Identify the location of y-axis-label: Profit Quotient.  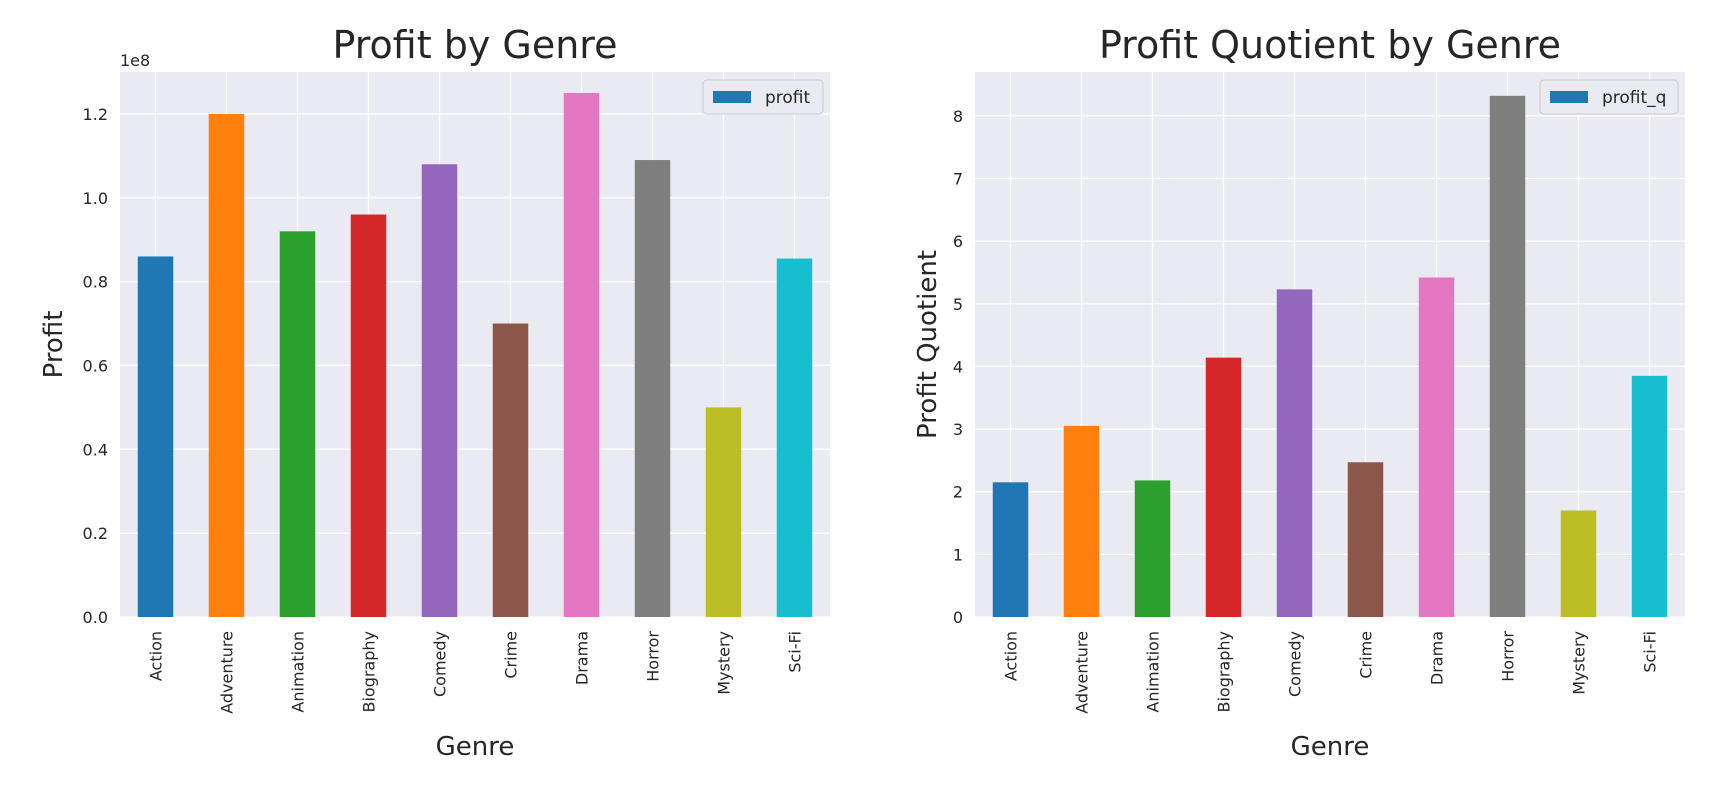
(928, 344).